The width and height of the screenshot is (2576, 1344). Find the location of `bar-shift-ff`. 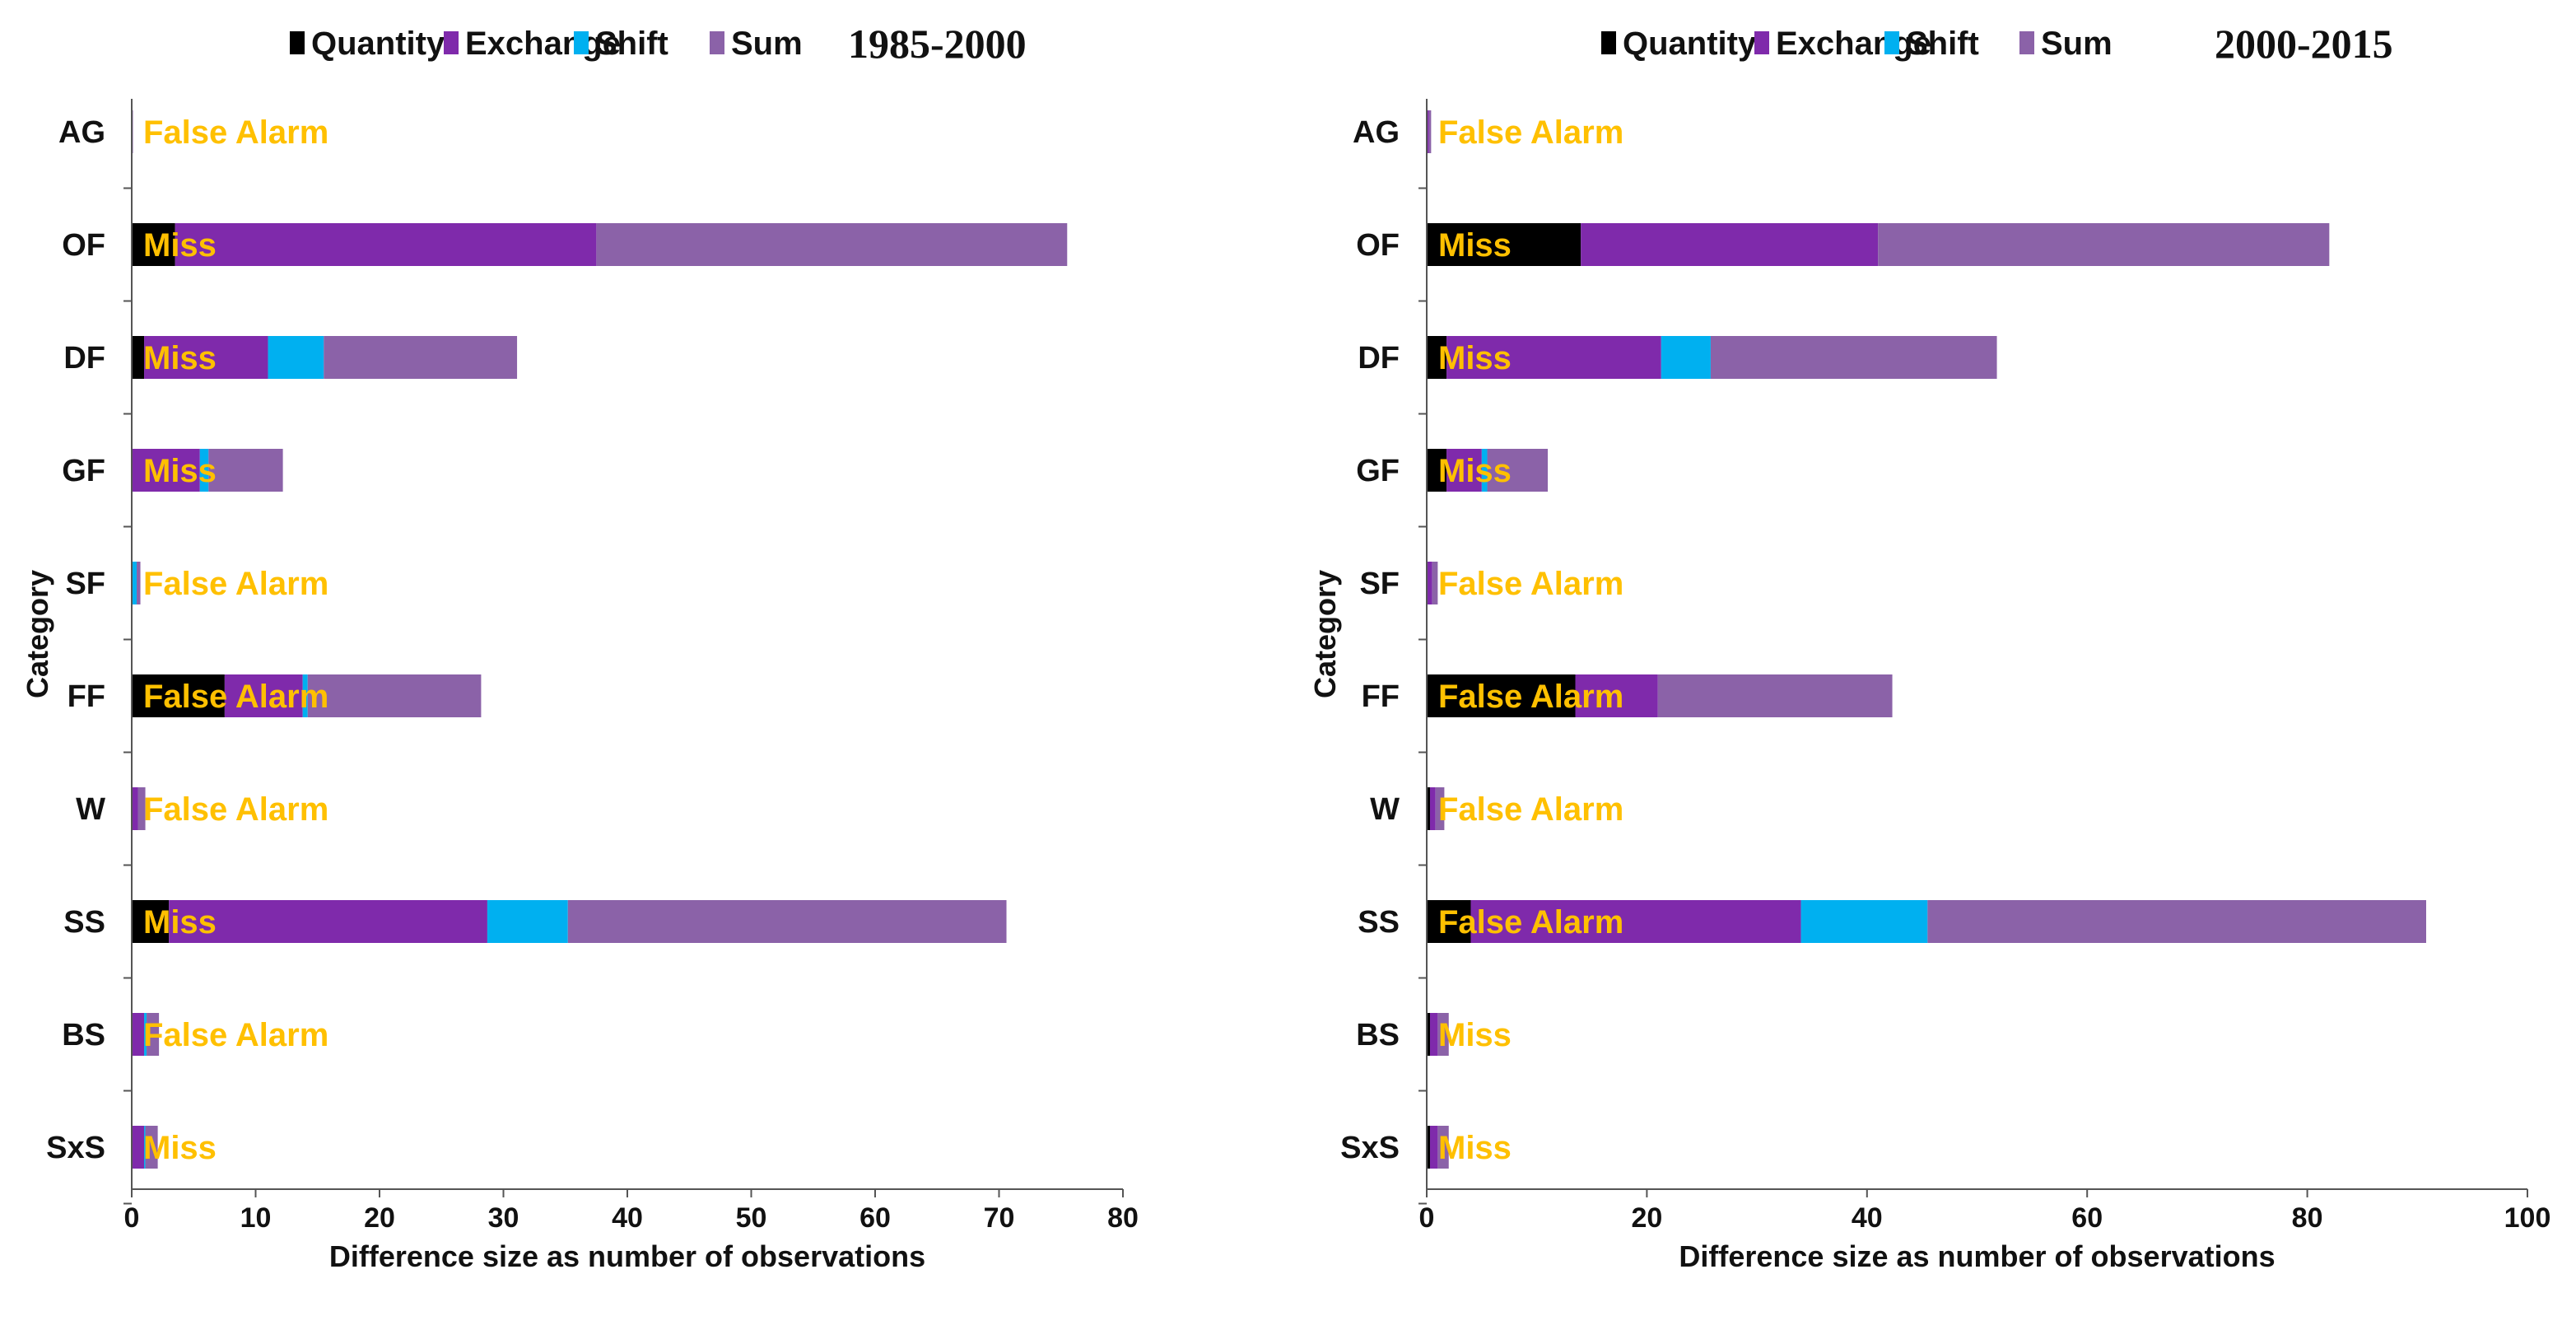

bar-shift-ff is located at coordinates (305, 695).